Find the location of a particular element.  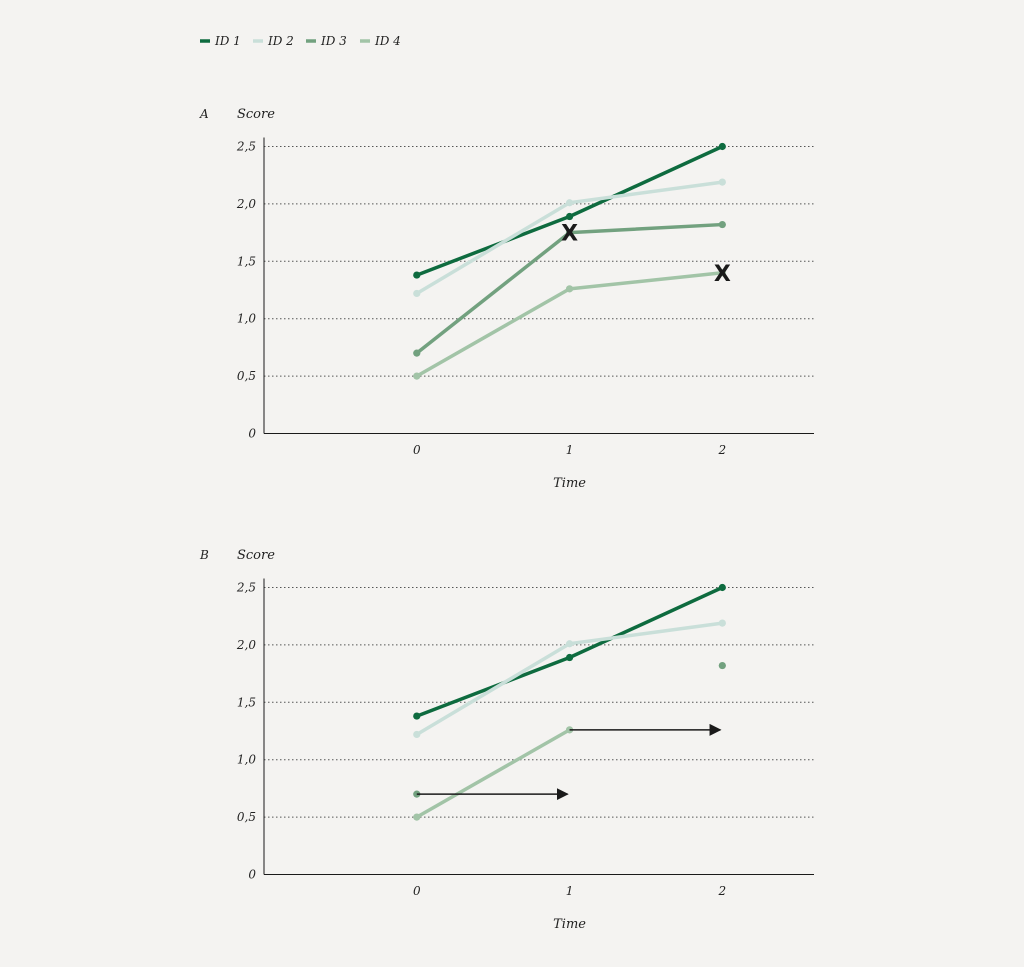

legend-label: ID 2 is located at coordinates (280, 41).